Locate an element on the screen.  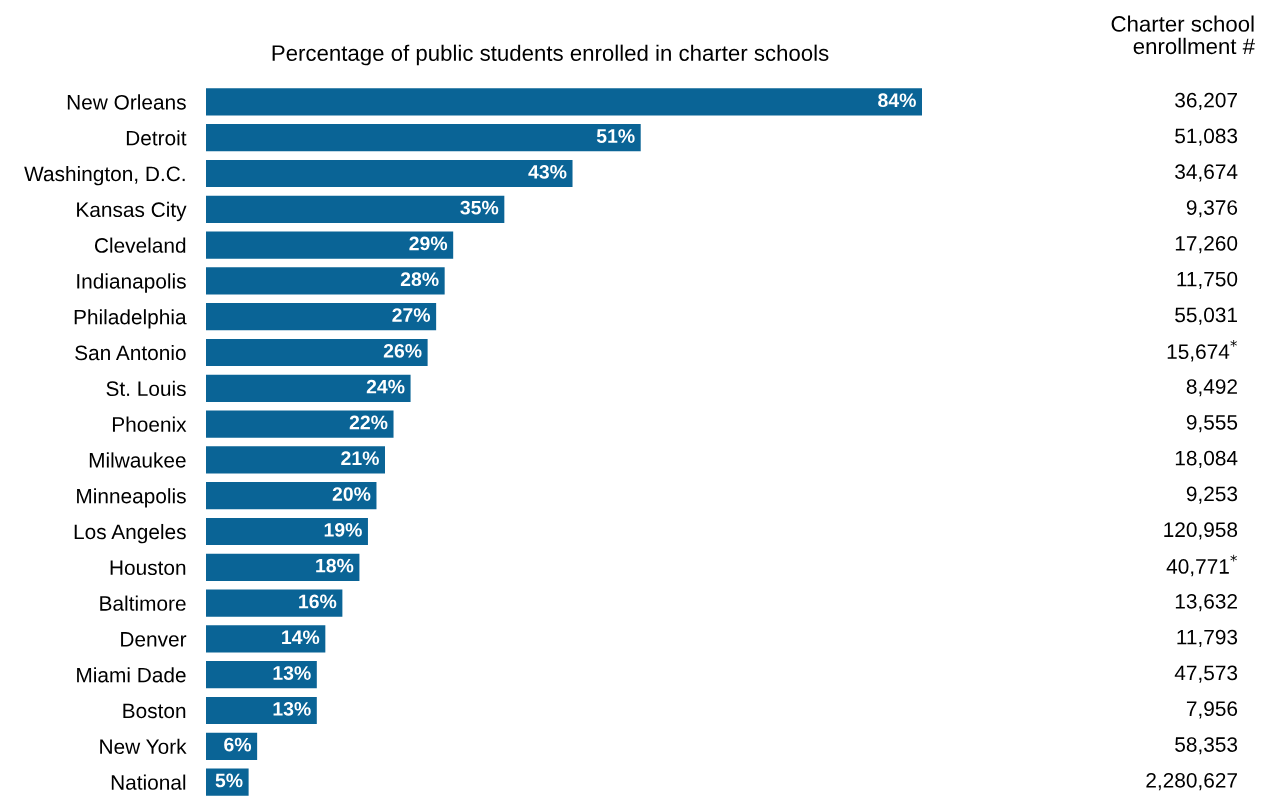
y-tick-label: Miami Dade is located at coordinates (131, 675).